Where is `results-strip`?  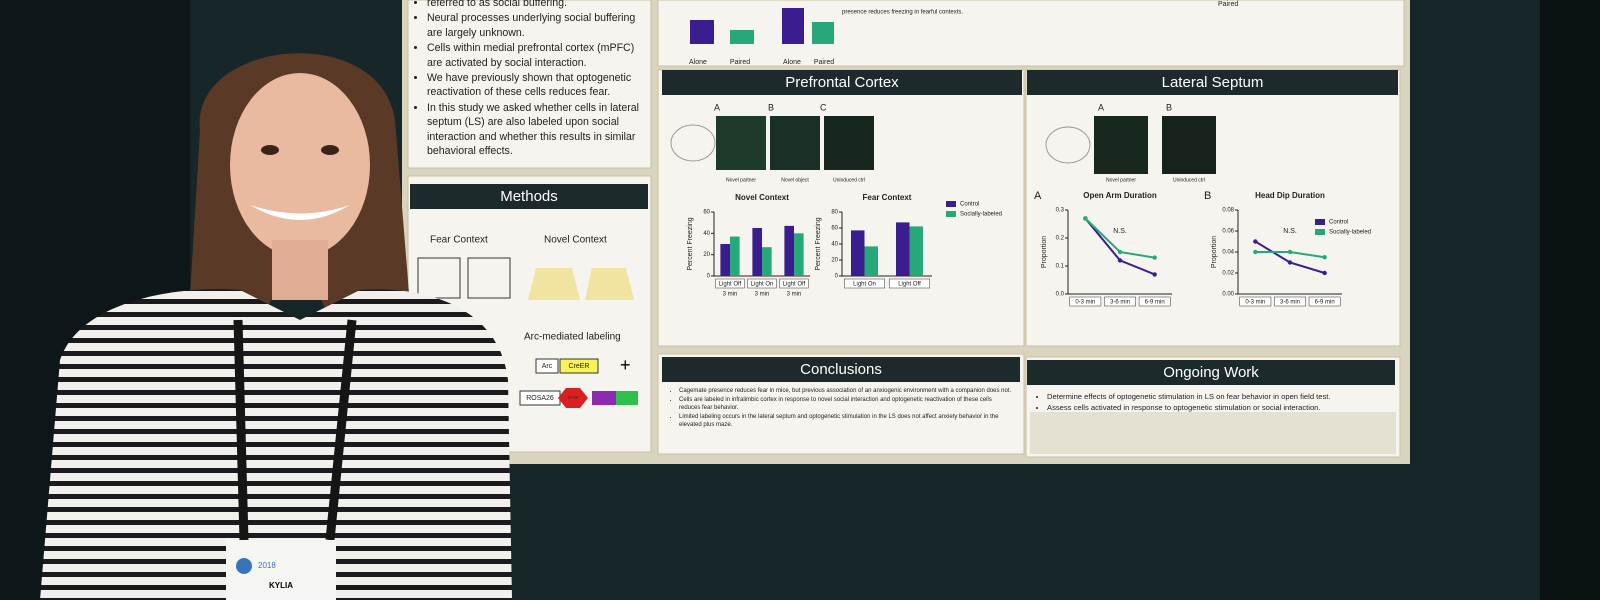 results-strip is located at coordinates (1031, 33).